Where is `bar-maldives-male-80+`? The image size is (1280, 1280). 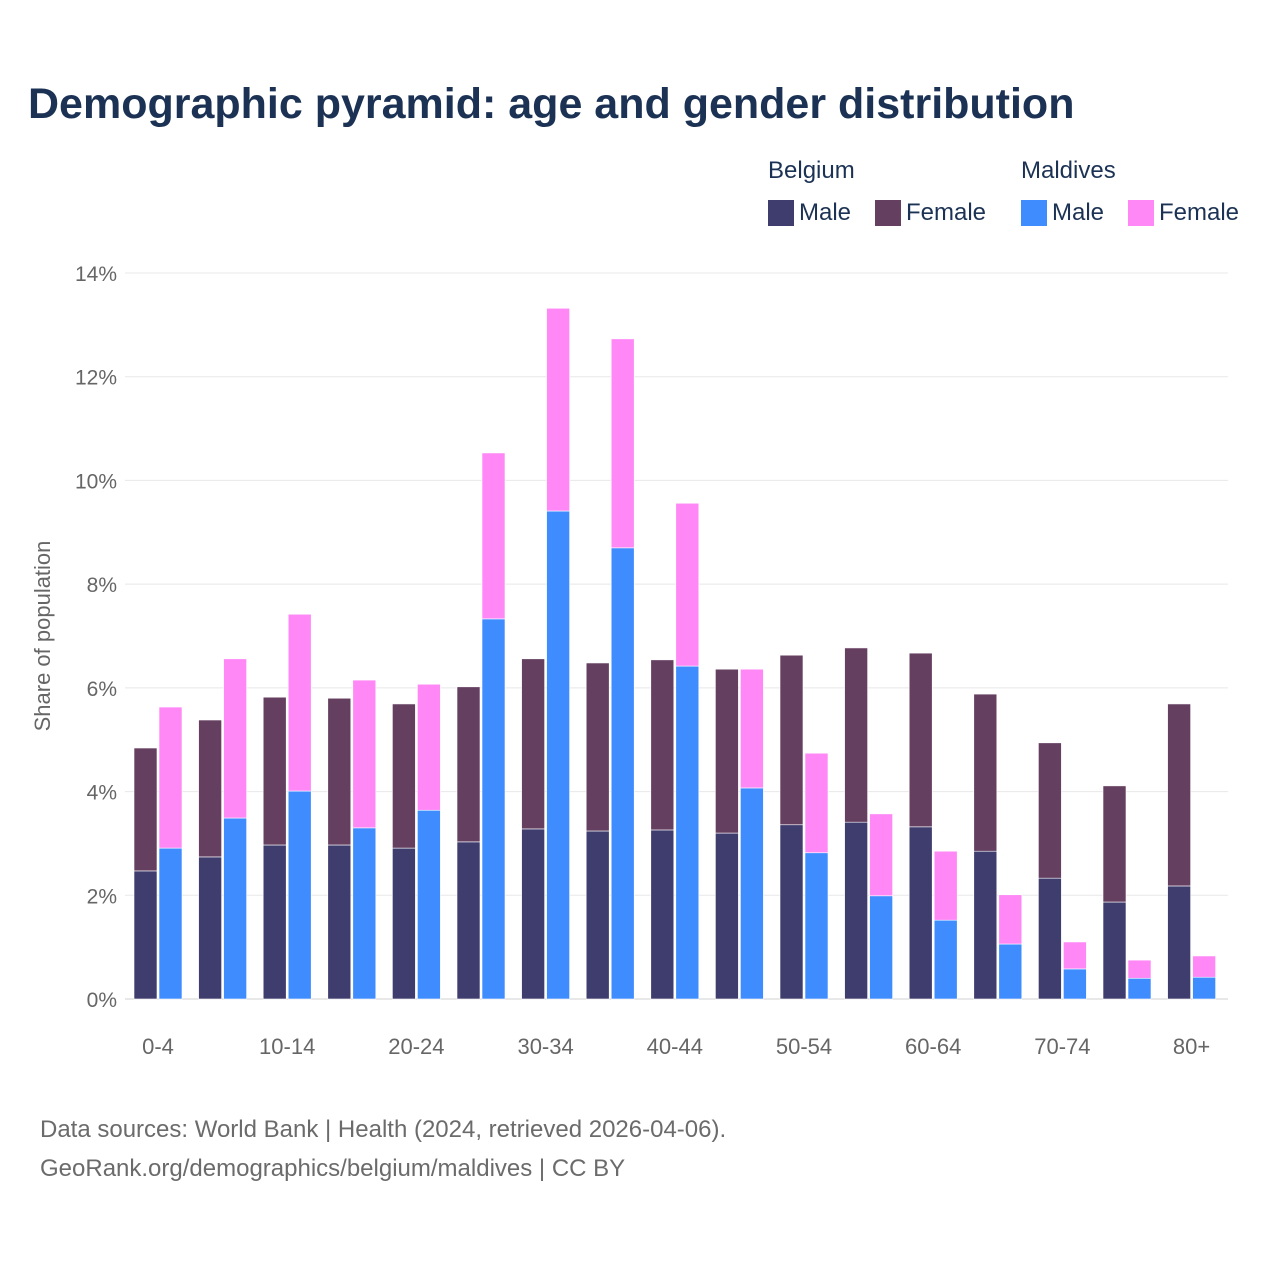 bar-maldives-male-80+ is located at coordinates (1204, 988).